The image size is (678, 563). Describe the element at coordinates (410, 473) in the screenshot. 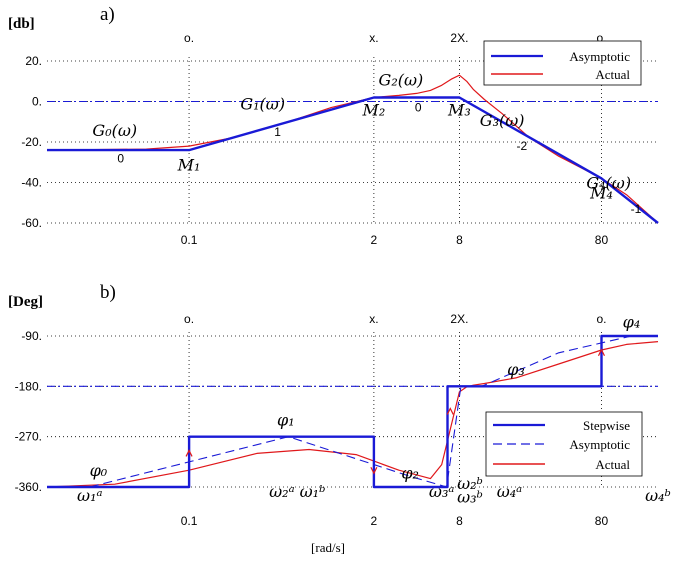

I see `phase-annotation: φ₂` at that location.